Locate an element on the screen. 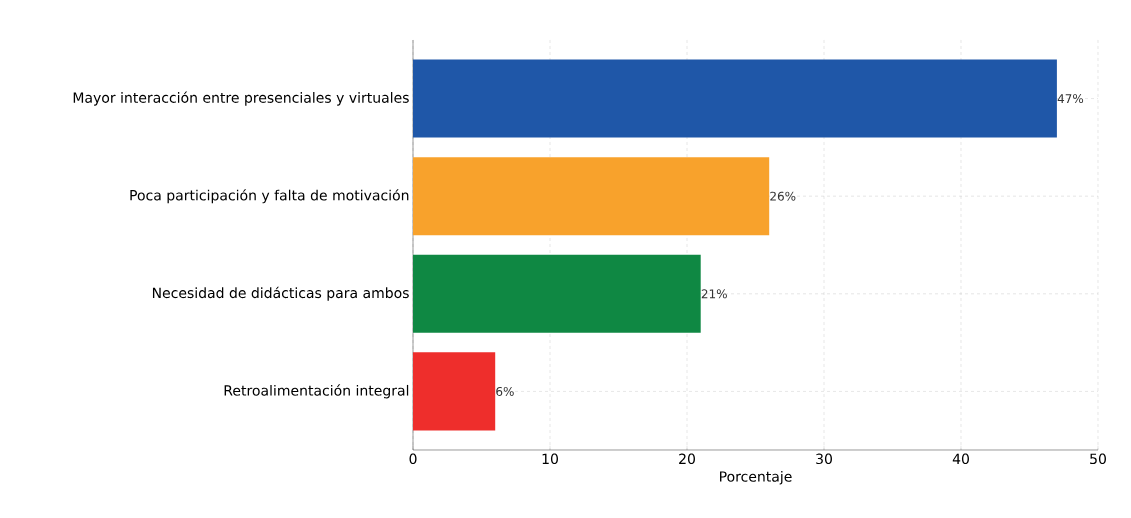 This screenshot has width=1131, height=518. x-tick-label: 10 is located at coordinates (550, 459).